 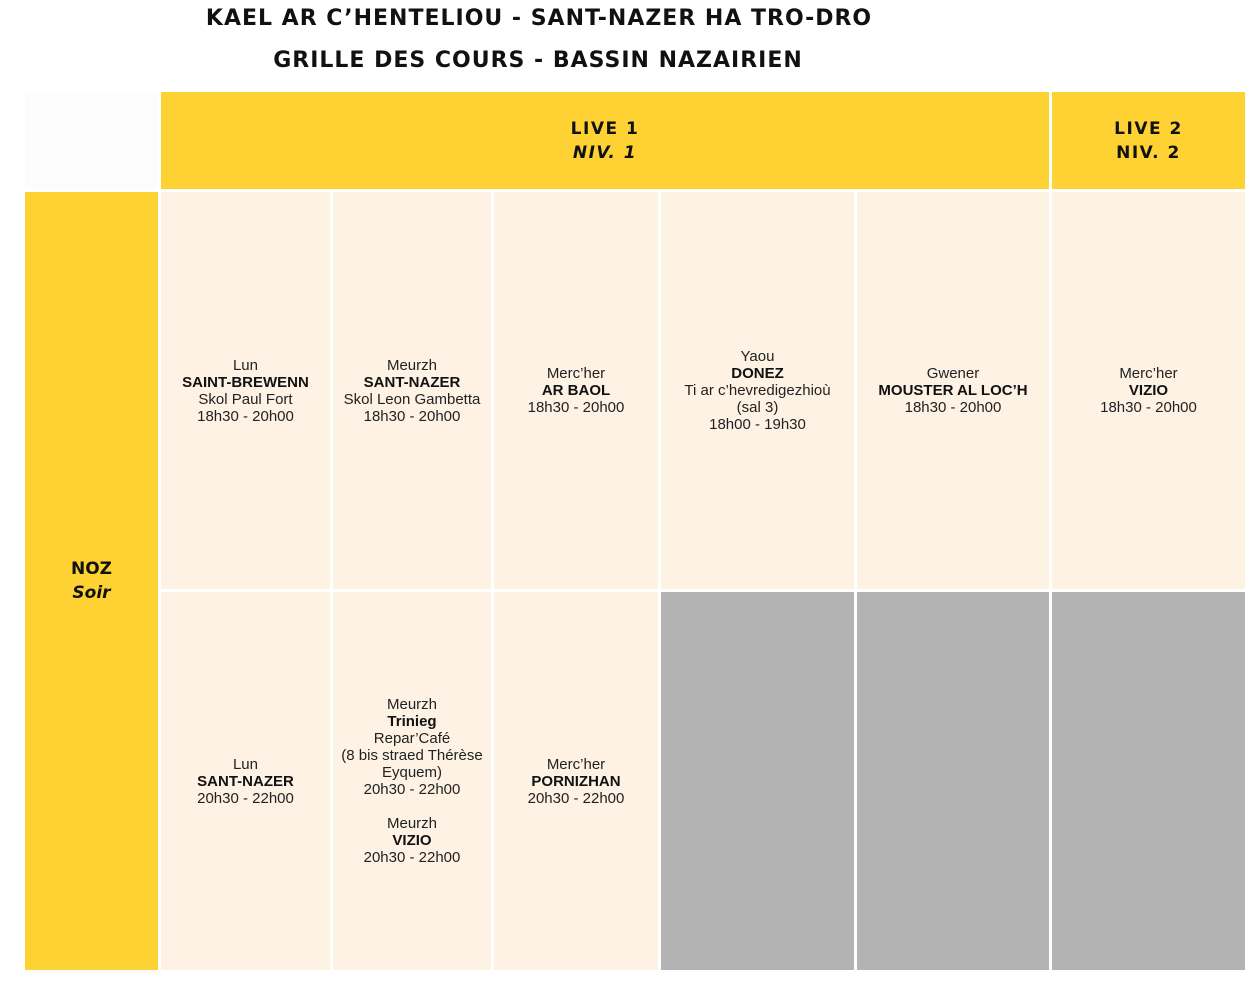 I want to click on header-level-2-label: LIVE 2, so click(x=1148, y=128).